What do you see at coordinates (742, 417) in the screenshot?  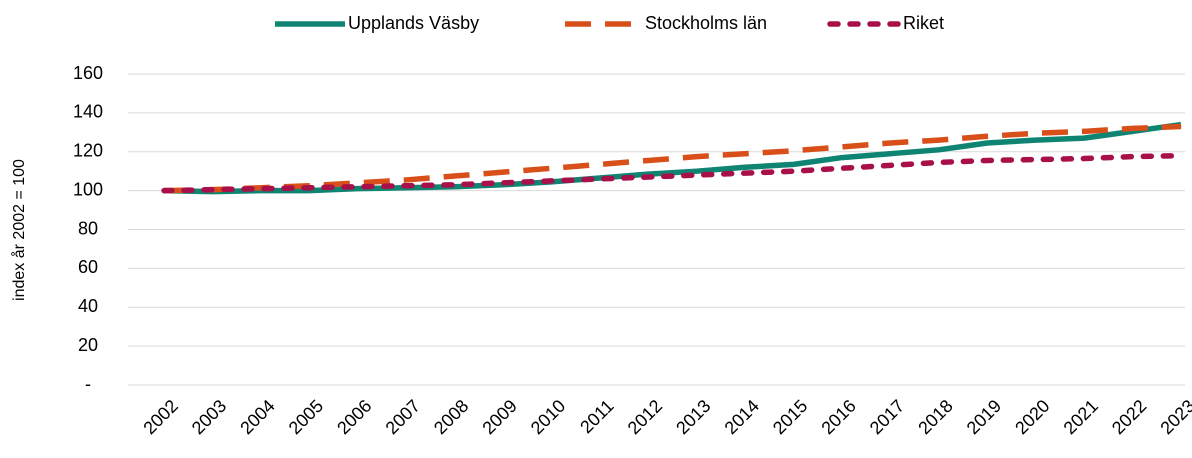 I see `x-tick-label: 2014` at bounding box center [742, 417].